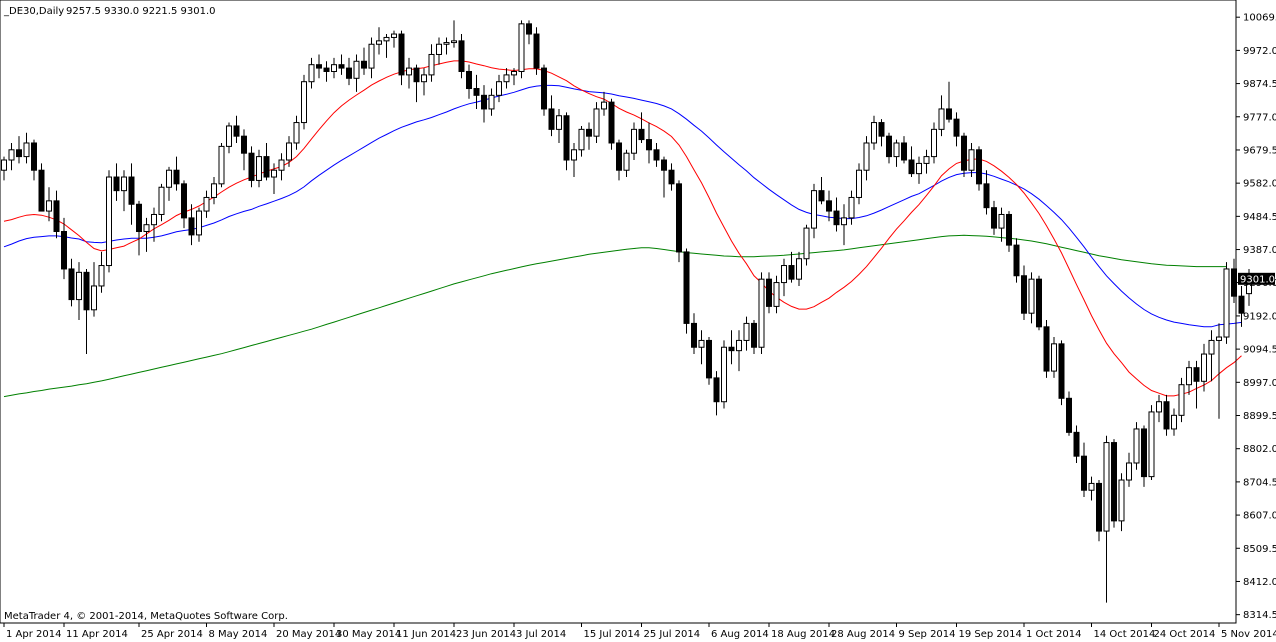  Describe the element at coordinates (141, 11) in the screenshot. I see `ohlc-label: 9257.5 9330.0 9221.5 9301.0` at that location.